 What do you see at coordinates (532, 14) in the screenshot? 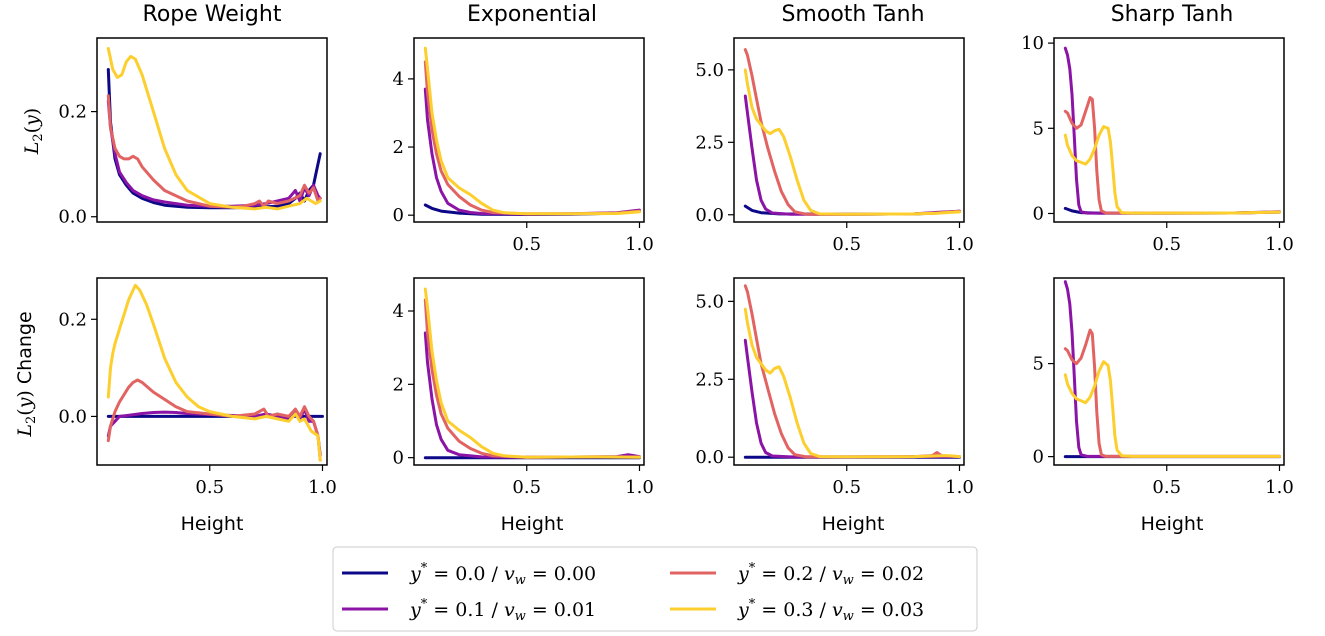
I see `column-title-exponential: Exponential` at bounding box center [532, 14].